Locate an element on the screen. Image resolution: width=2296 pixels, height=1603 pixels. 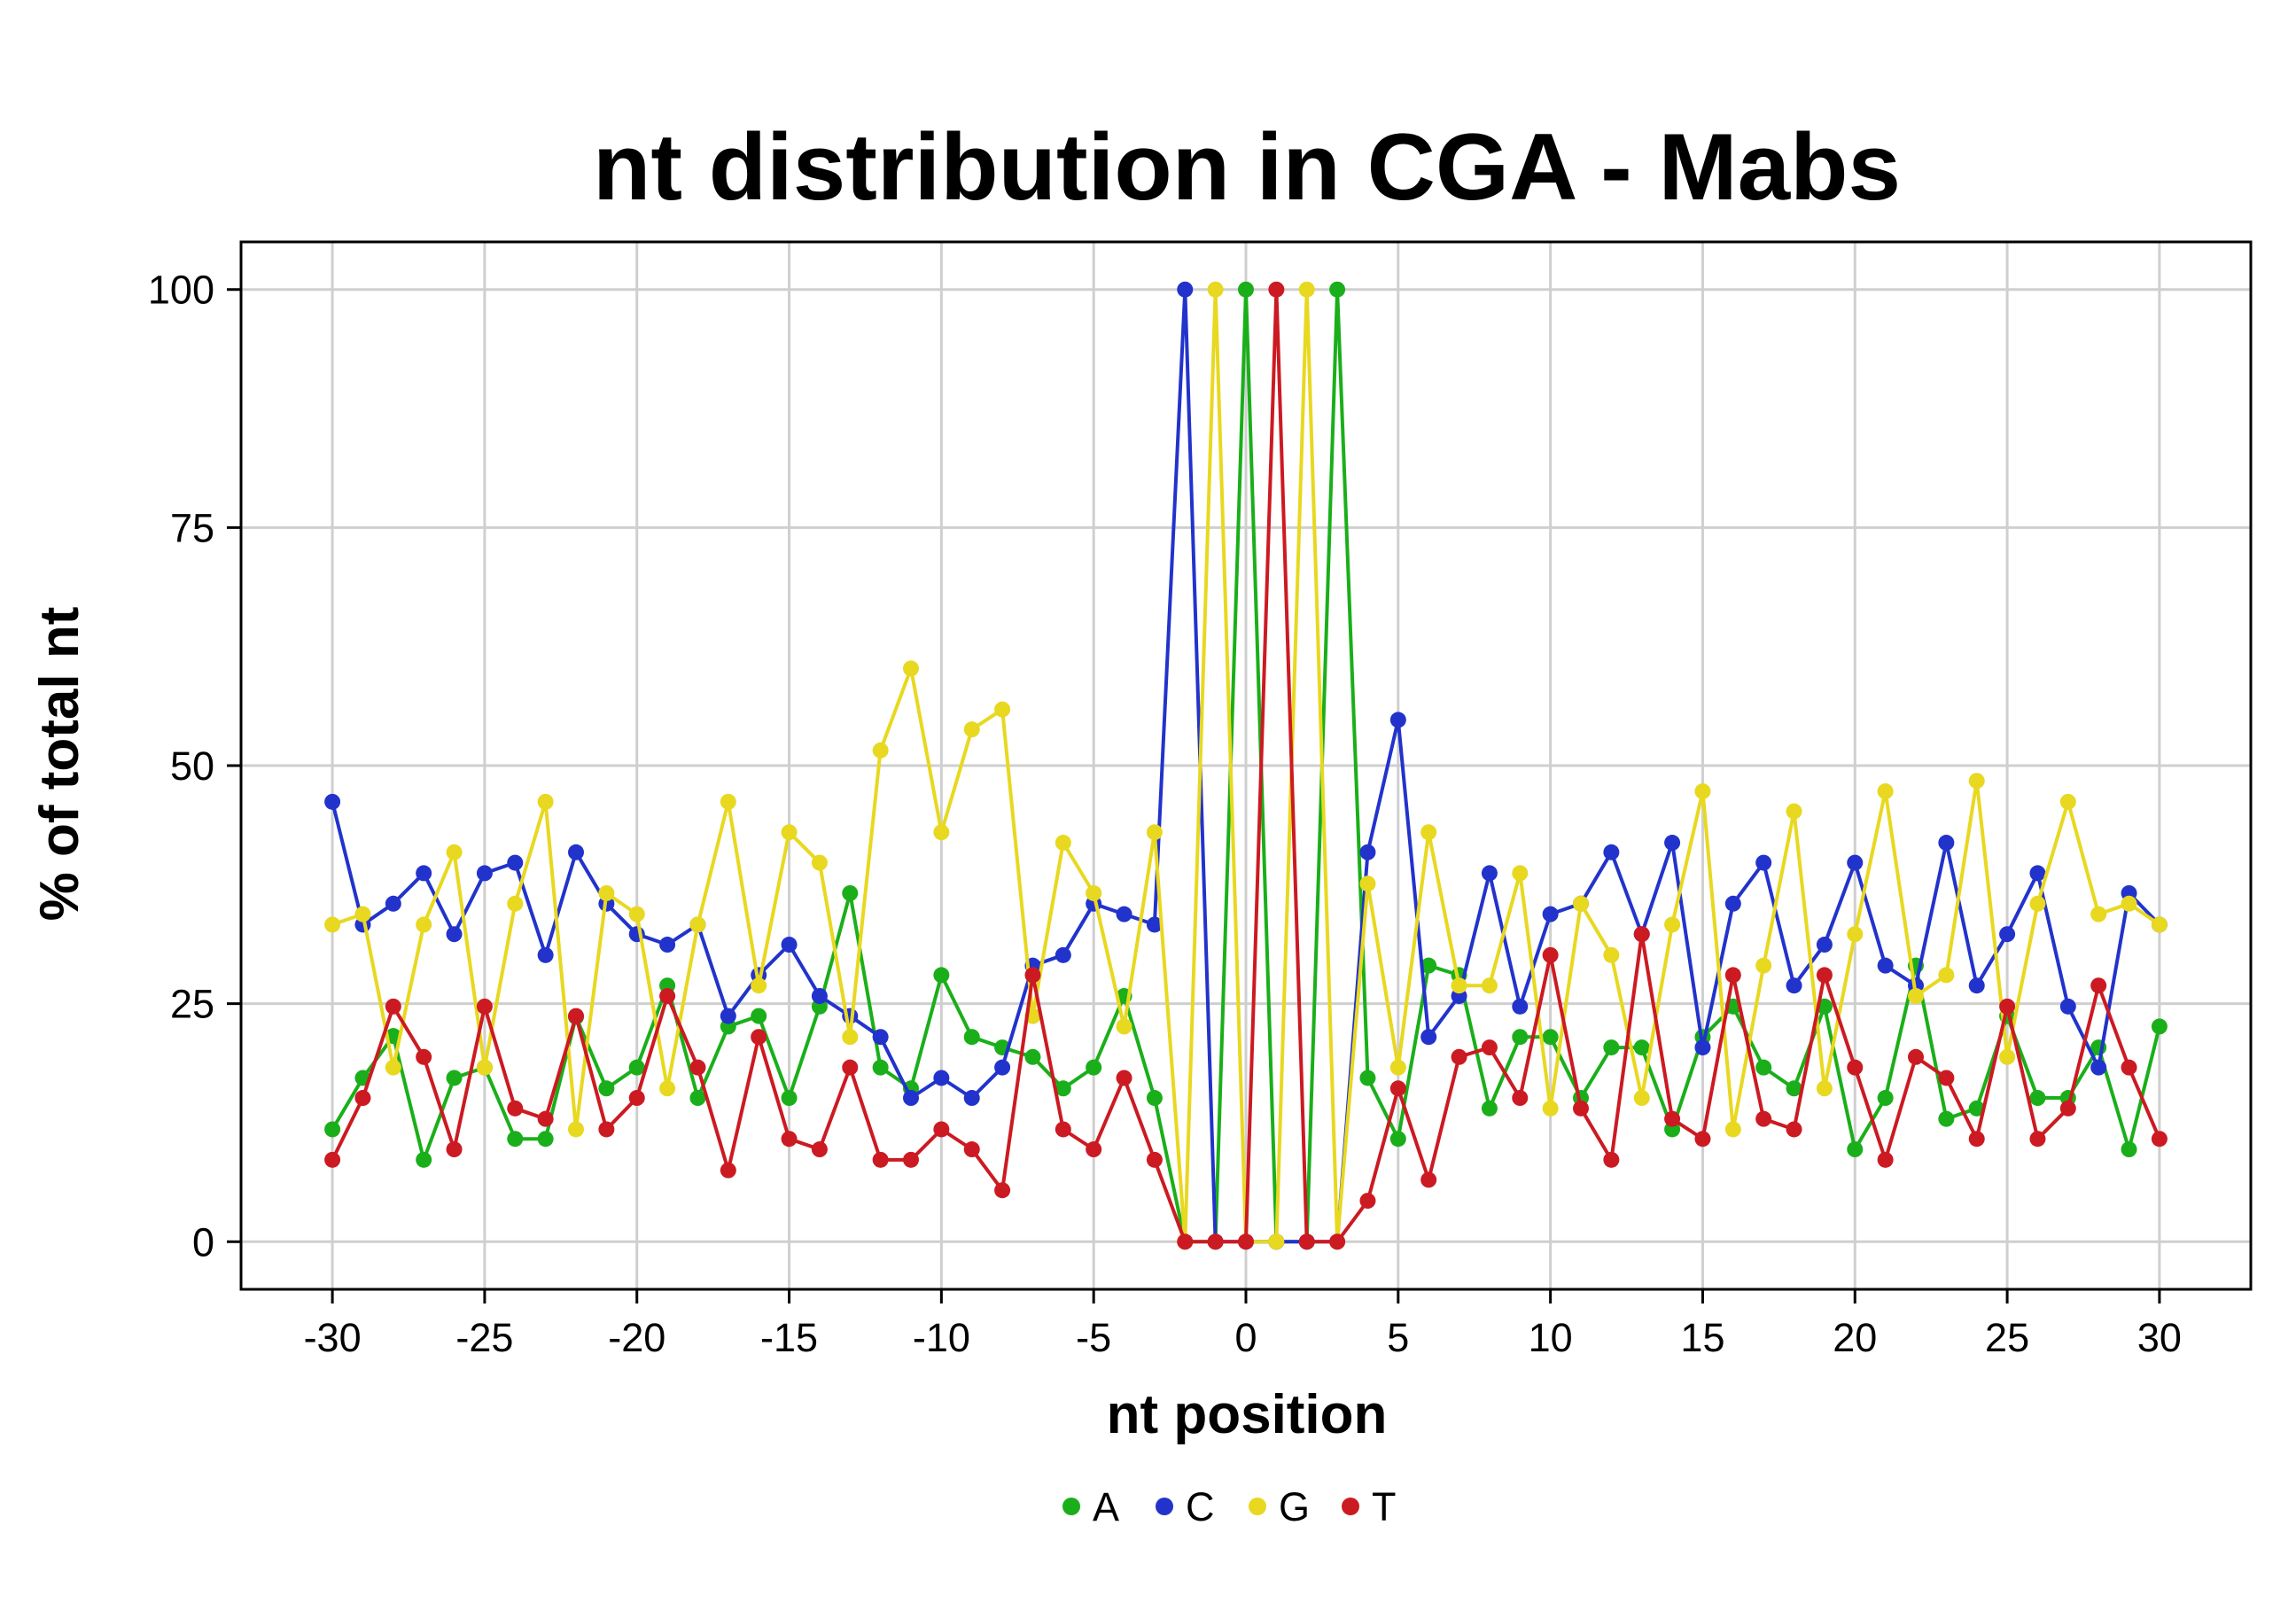
legend-marker-a is located at coordinates (1071, 1506).